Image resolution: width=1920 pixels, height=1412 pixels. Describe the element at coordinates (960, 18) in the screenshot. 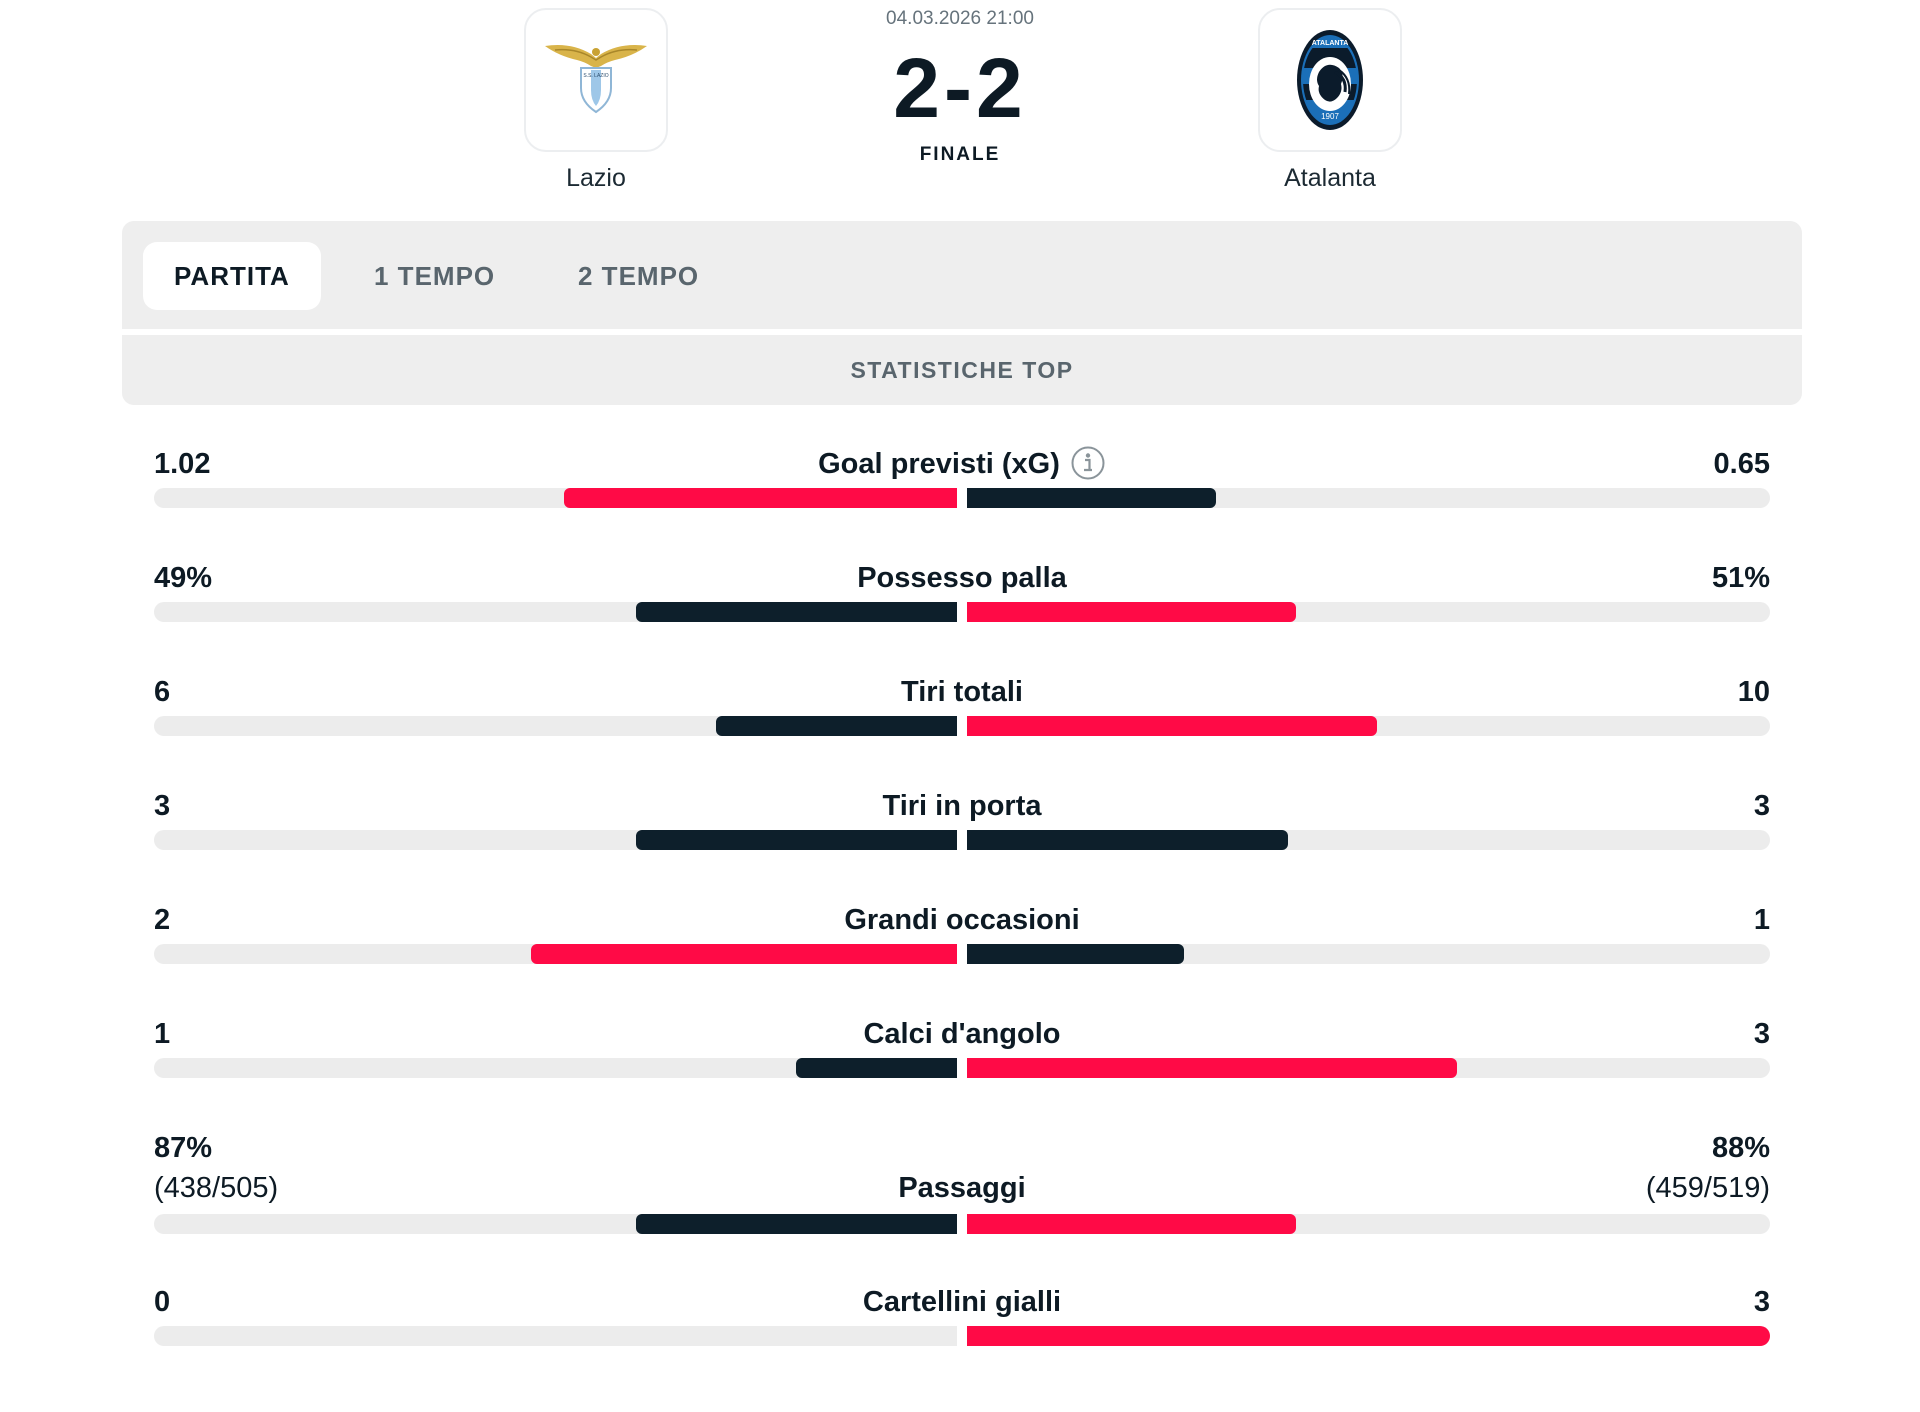

I see `match-datetime: 04.03.2026 21:00` at that location.